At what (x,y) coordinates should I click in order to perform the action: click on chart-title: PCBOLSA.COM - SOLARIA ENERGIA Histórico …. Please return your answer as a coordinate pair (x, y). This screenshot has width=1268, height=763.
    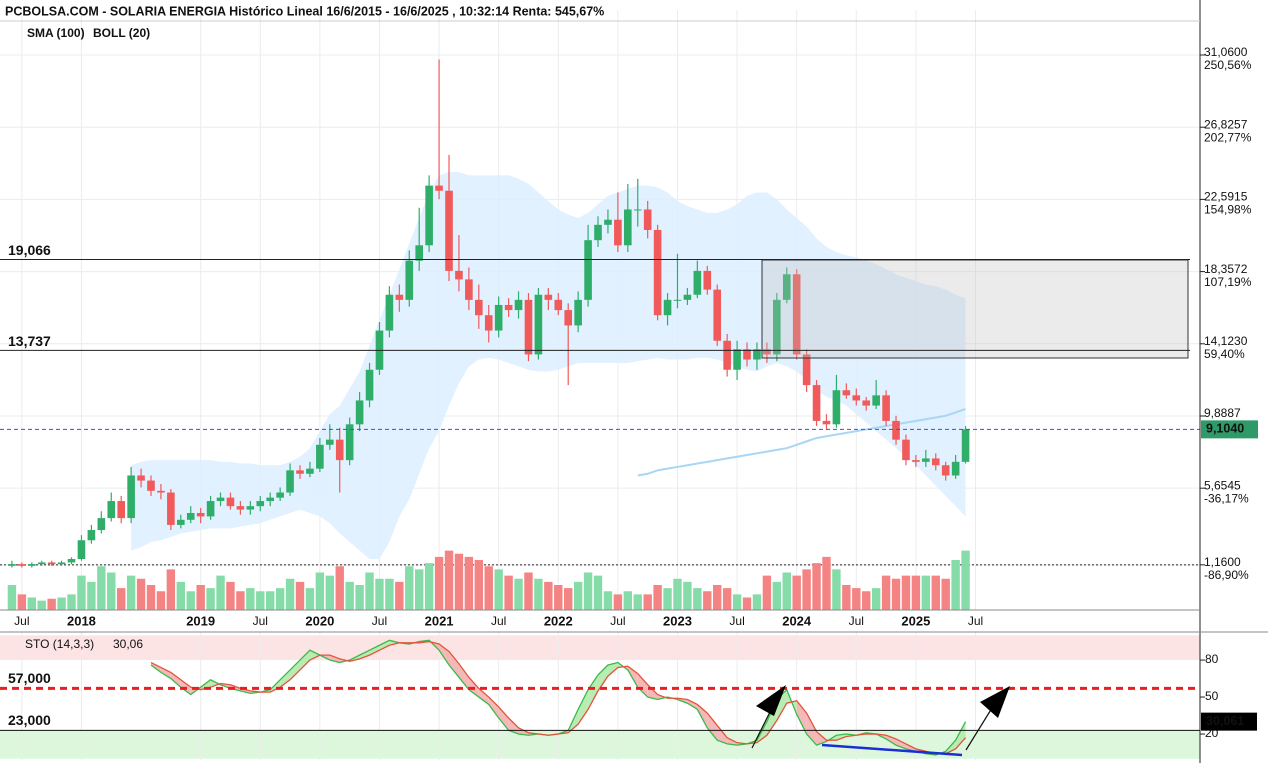
    Looking at the image, I should click on (304, 11).